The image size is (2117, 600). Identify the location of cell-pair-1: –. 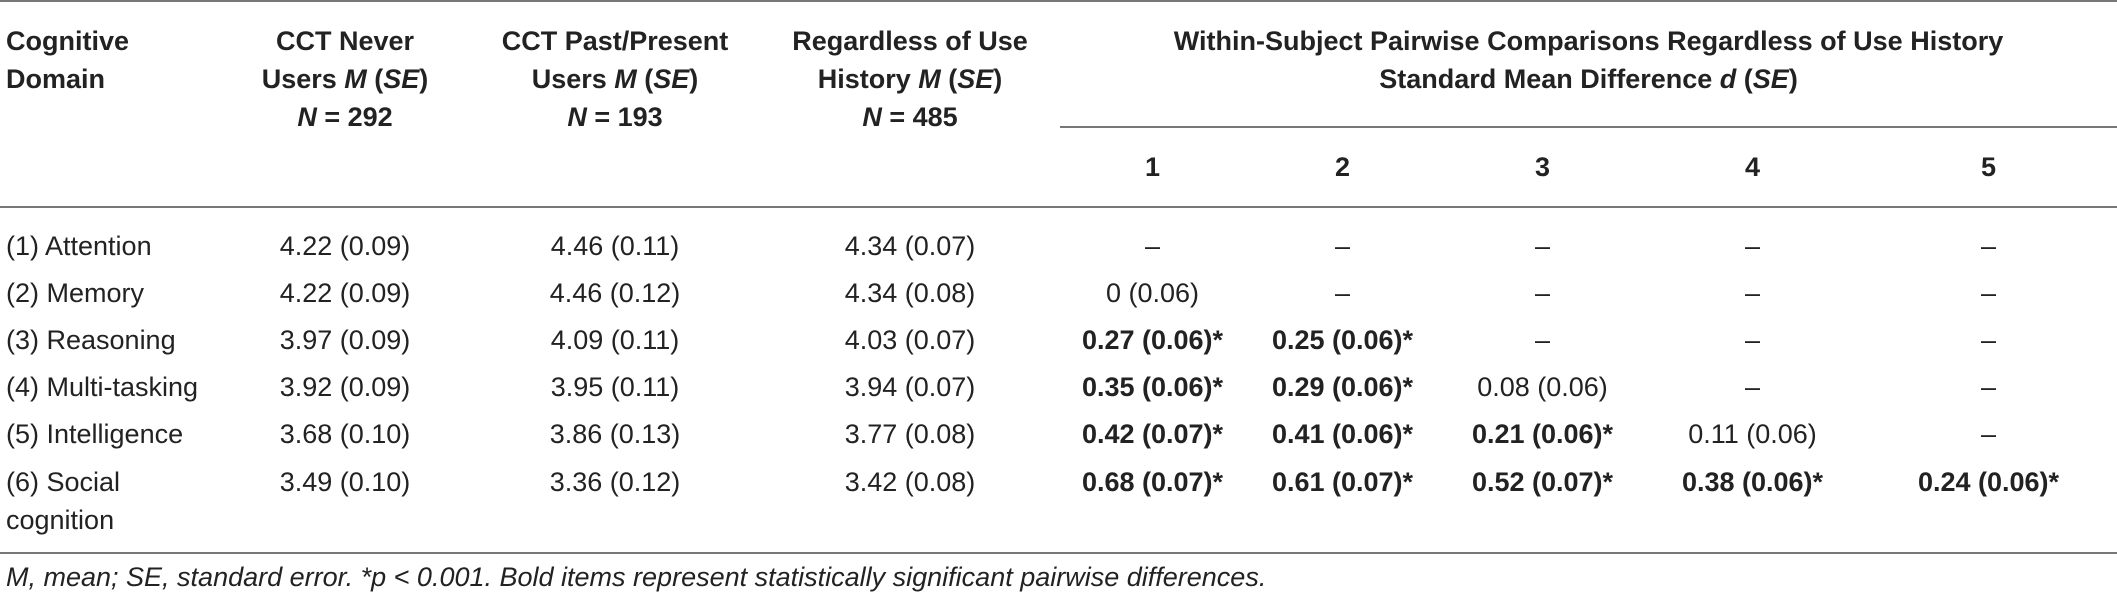
(1152, 245).